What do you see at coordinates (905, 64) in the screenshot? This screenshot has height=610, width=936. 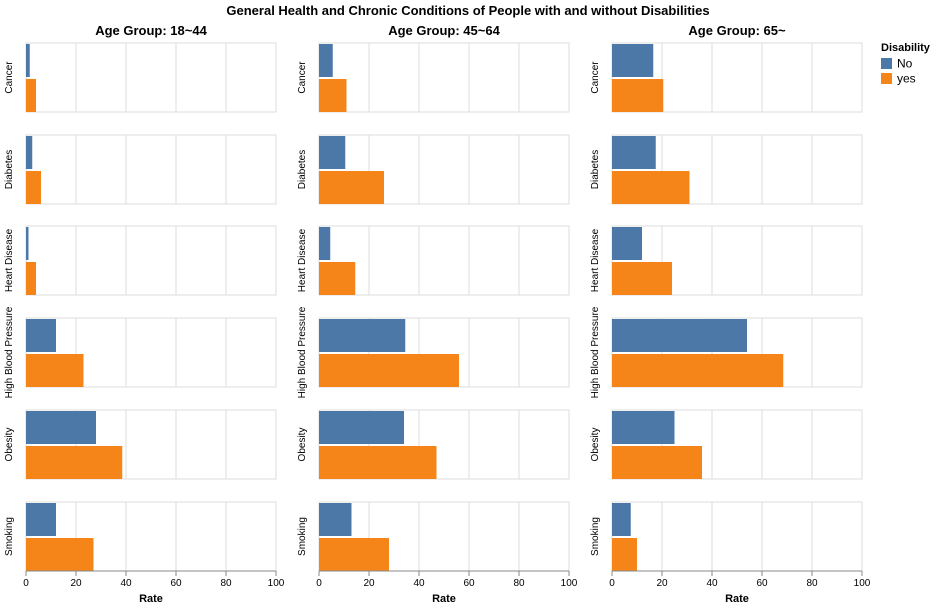 I see `legend-label-no: No` at bounding box center [905, 64].